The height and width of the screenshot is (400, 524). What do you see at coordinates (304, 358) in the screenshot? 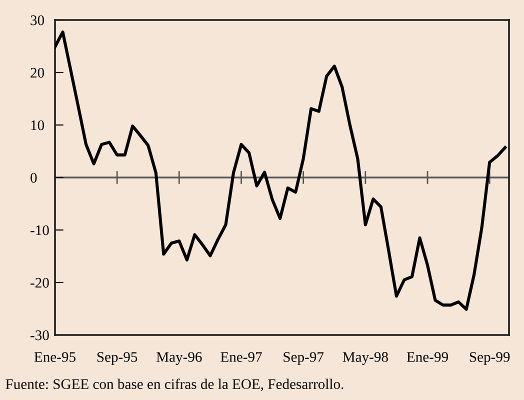
I see `x-tick-label: Sep-97` at bounding box center [304, 358].